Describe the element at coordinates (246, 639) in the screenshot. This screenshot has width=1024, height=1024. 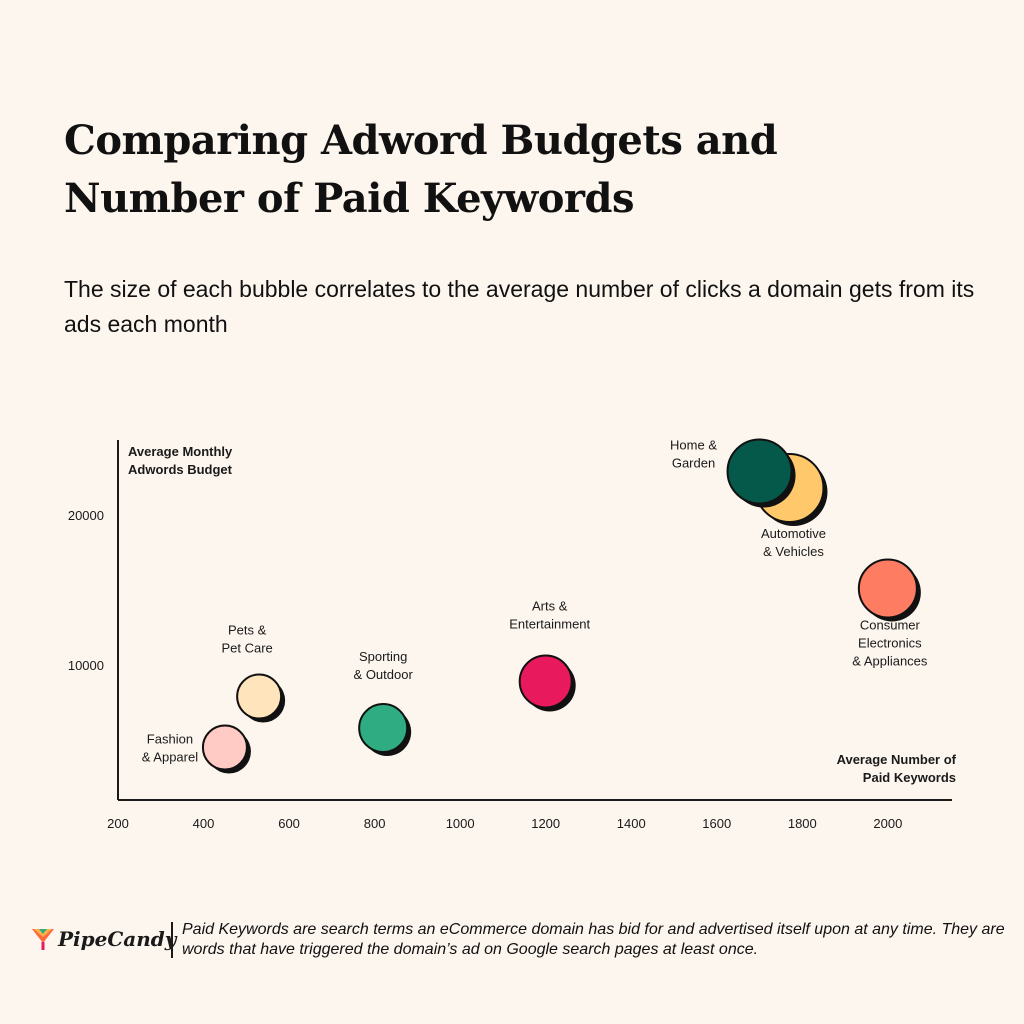
I see `bubble-label: Pets & Pet Care` at that location.